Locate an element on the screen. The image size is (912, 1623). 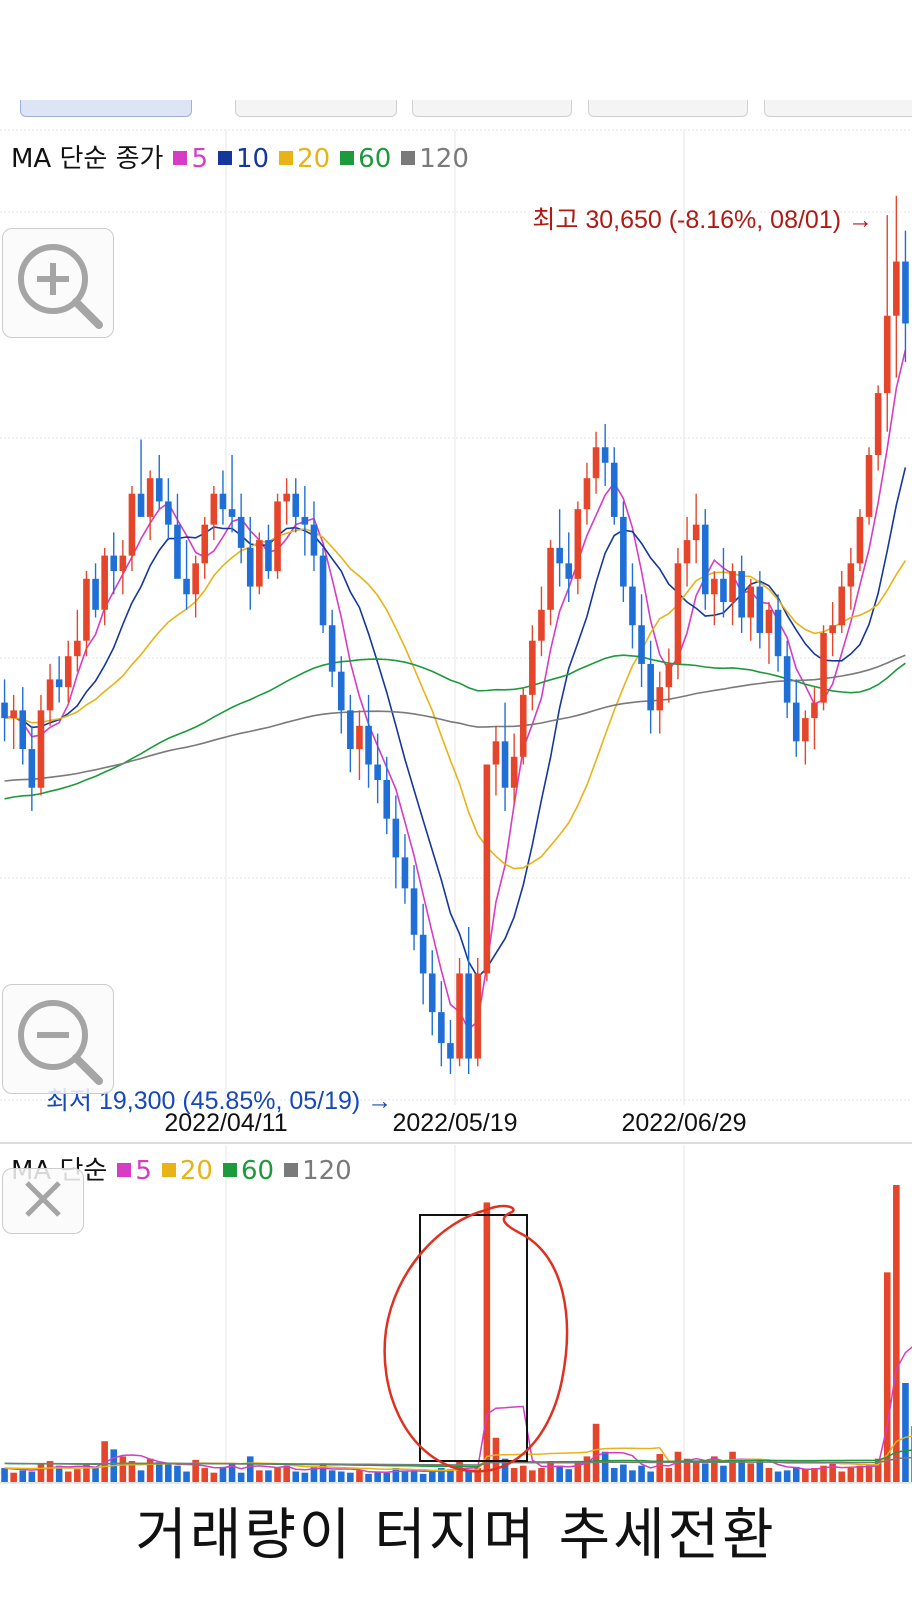
highlight-box is located at coordinates (473, 1338).